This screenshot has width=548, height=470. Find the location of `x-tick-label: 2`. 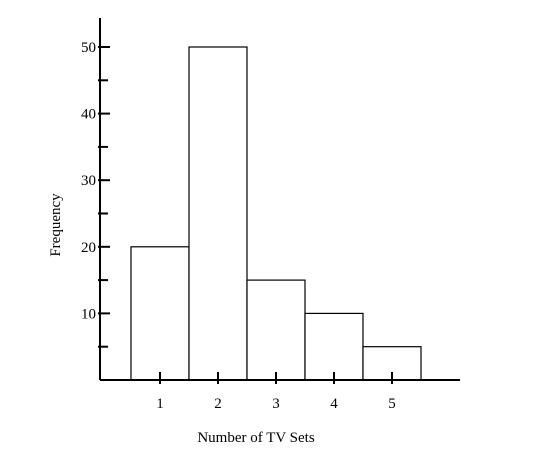

x-tick-label: 2 is located at coordinates (218, 404).